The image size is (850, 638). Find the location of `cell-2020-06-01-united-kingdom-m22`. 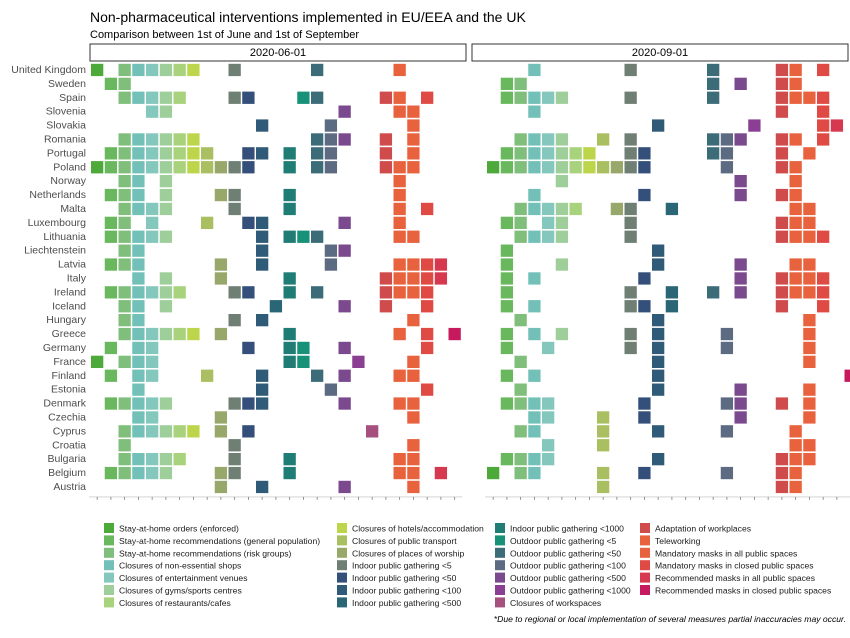

cell-2020-06-01-united-kingdom-m22 is located at coordinates (399, 70).